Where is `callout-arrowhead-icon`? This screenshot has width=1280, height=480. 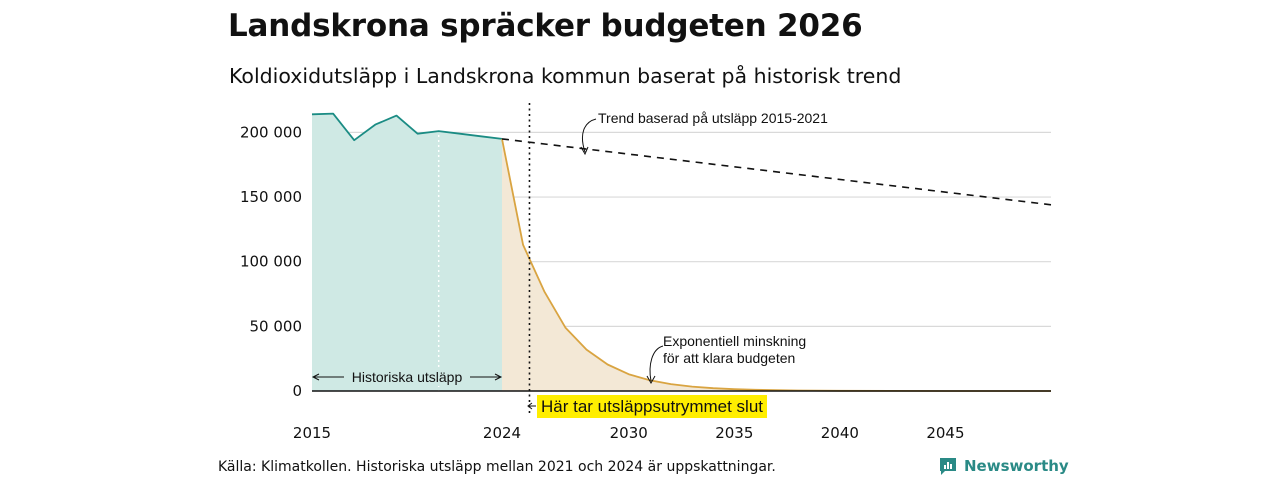
callout-arrowhead-icon is located at coordinates (530, 406).